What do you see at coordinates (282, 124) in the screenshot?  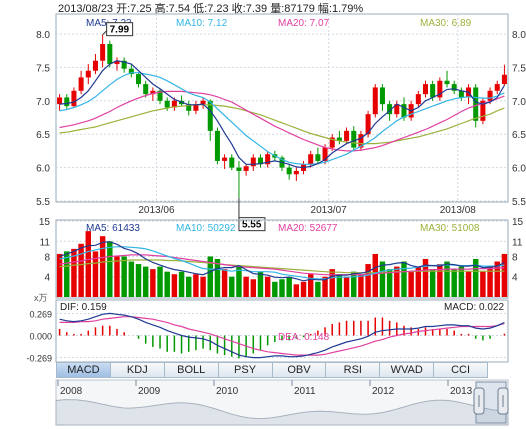 I see `price-ma30-line` at bounding box center [282, 124].